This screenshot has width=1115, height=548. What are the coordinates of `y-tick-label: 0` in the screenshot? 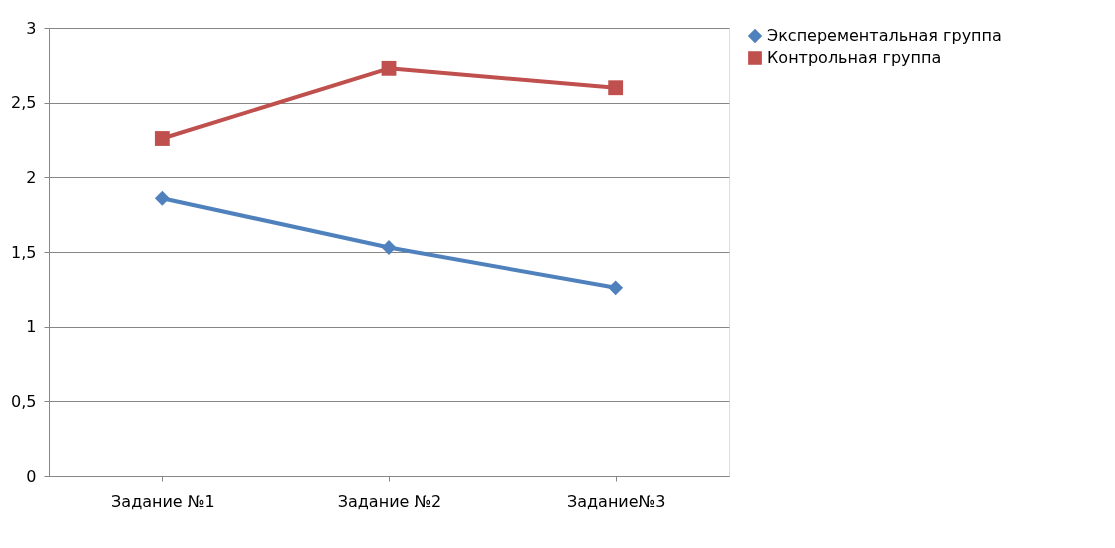 It's located at (31, 476).